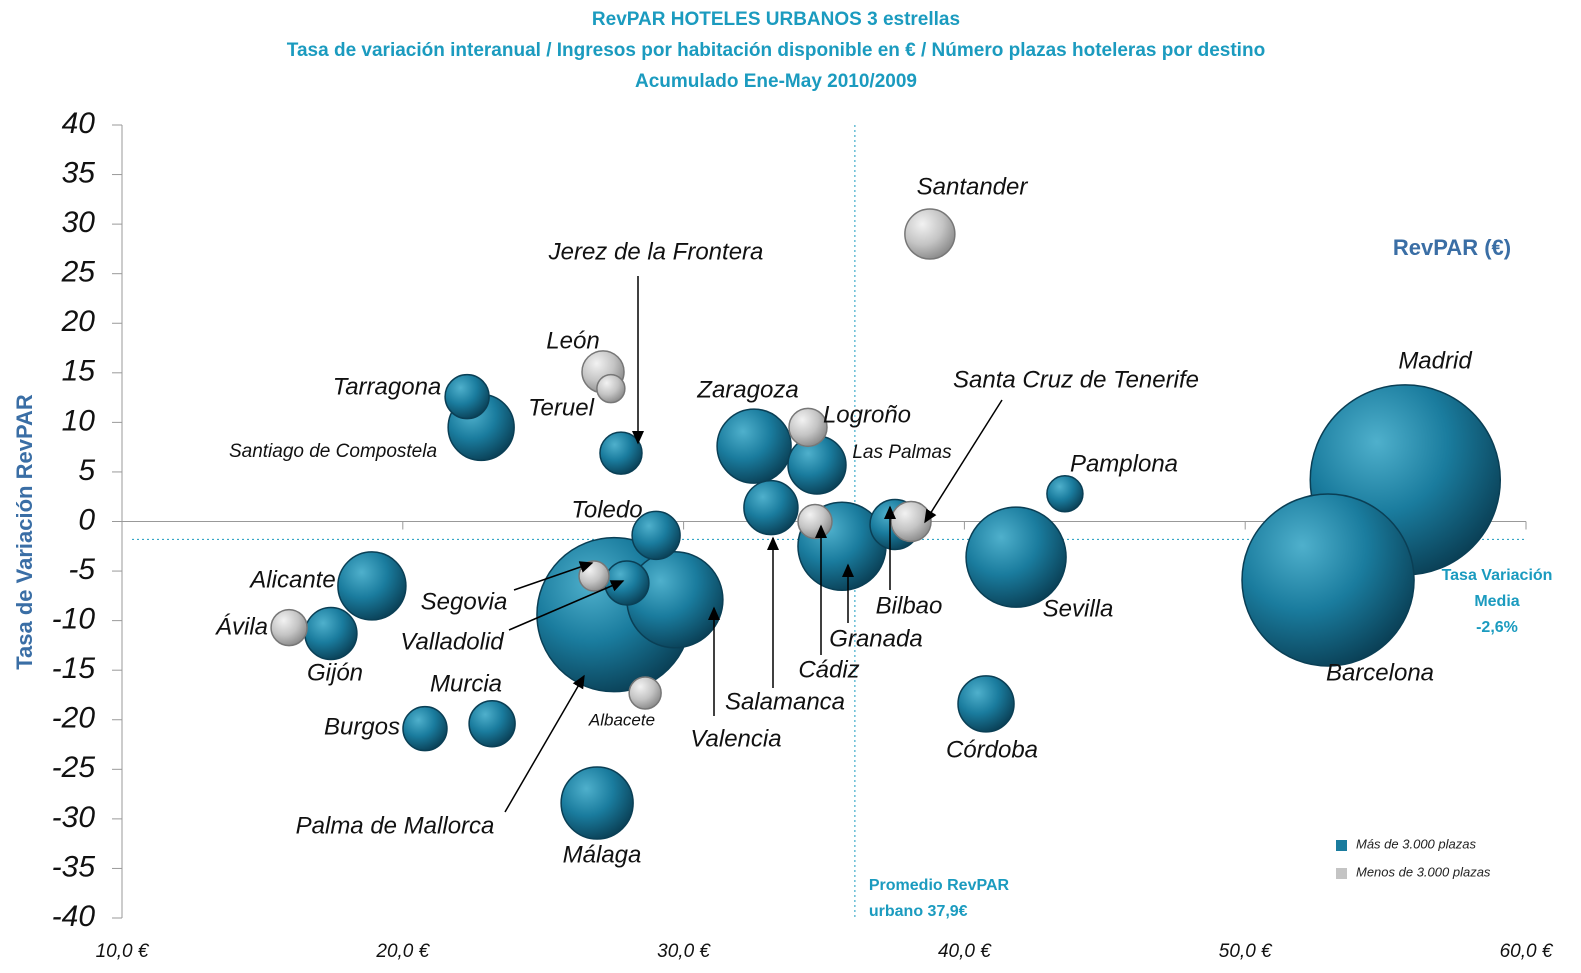 The image size is (1581, 973). Describe the element at coordinates (74, 767) in the screenshot. I see `y-tick-label: -25` at that location.